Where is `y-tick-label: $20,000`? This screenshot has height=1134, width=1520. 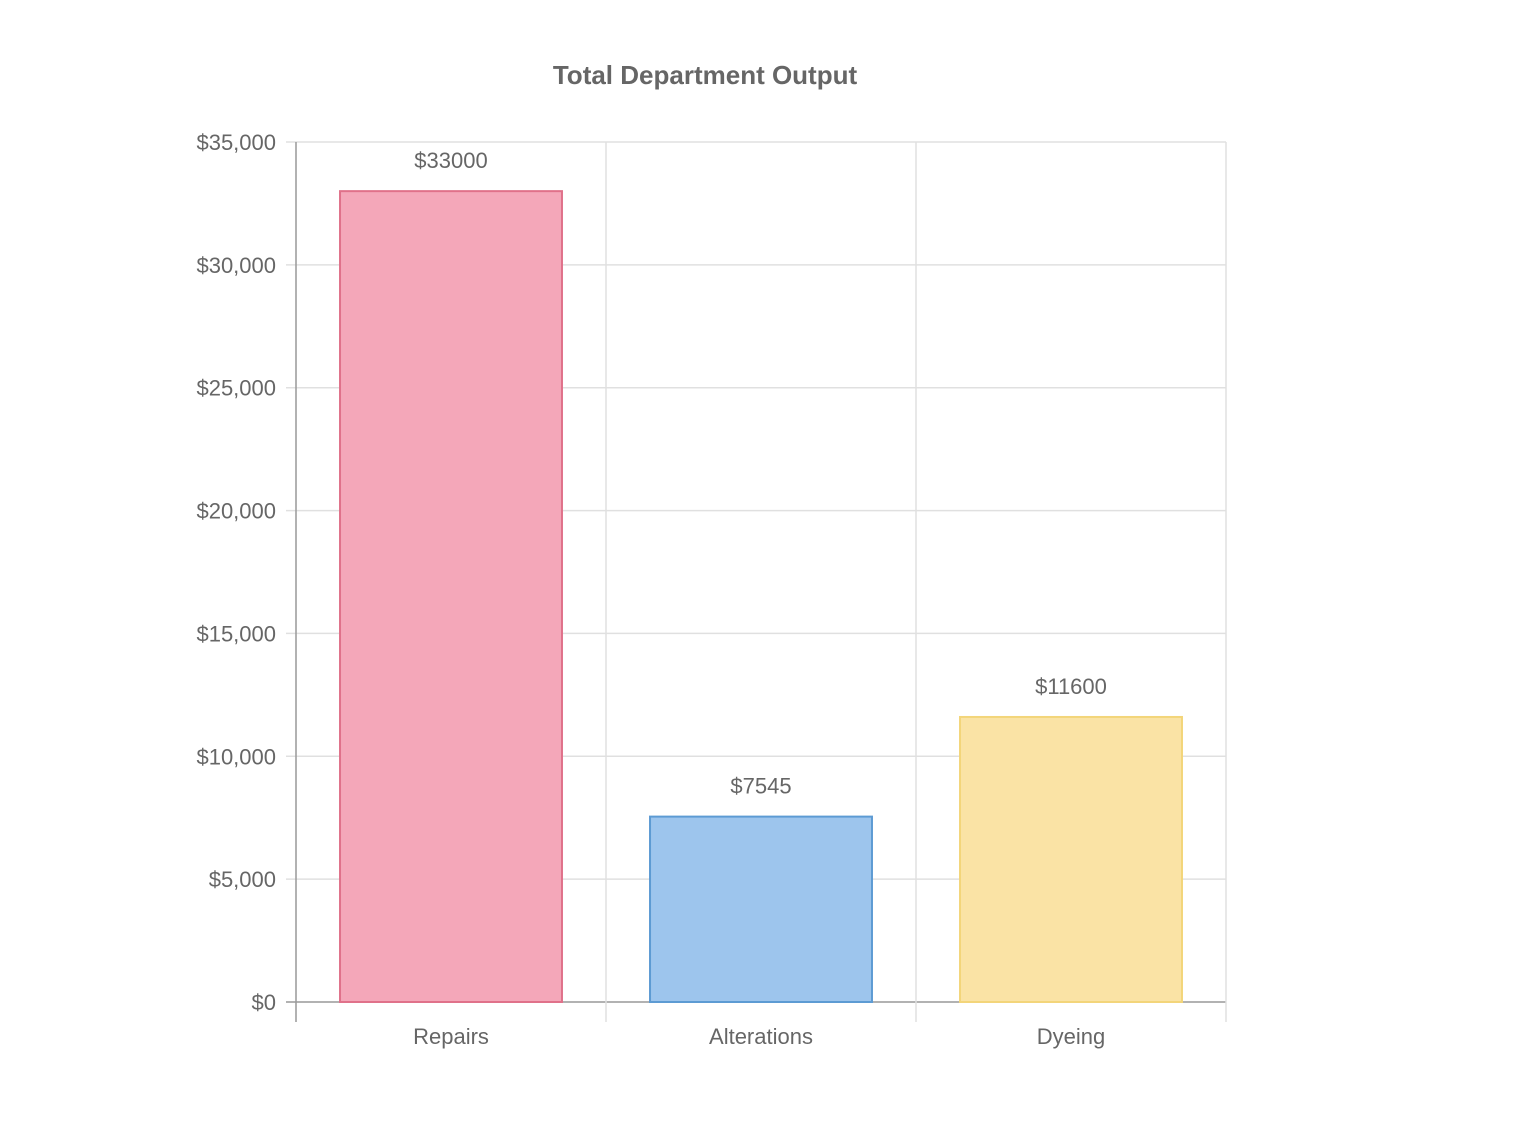 y-tick-label: $20,000 is located at coordinates (236, 511).